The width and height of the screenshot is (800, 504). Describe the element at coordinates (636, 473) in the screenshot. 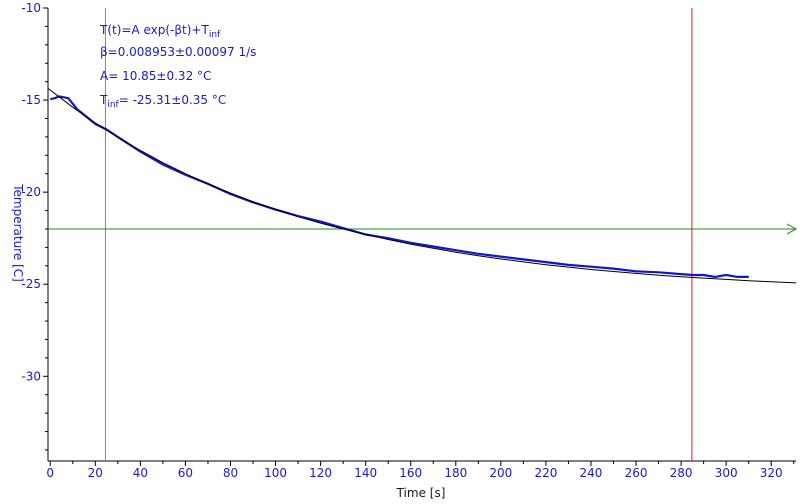

I see `x-tick-label: 260` at that location.